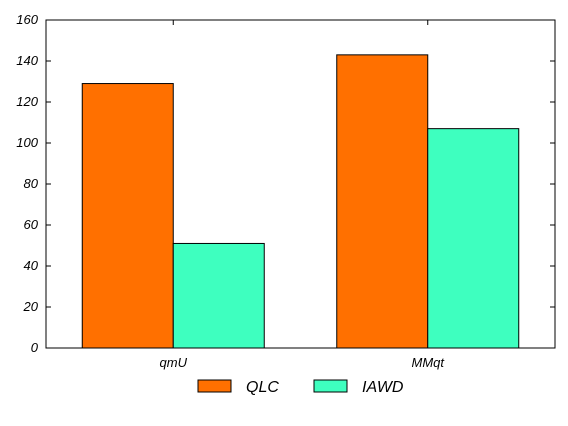  I want to click on x-tick-label: qmU, so click(174, 362).